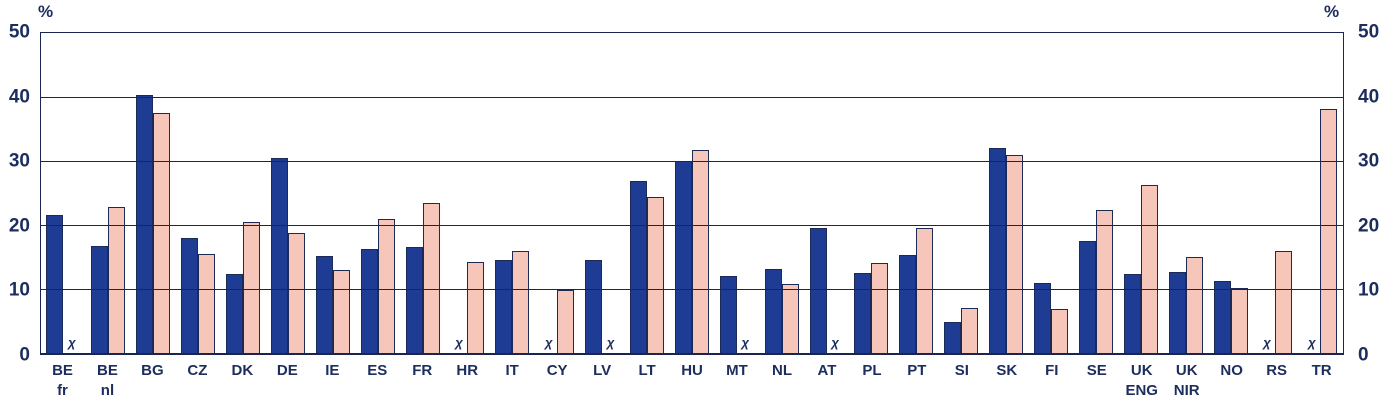 The height and width of the screenshot is (420, 1385). I want to click on x-label: UK ENG, so click(1141, 380).